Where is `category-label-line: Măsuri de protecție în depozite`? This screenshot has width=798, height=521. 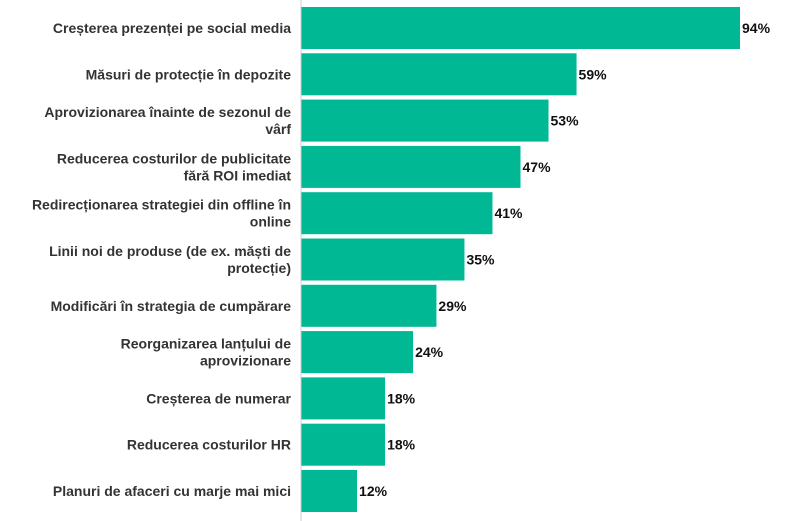
category-label-line: Măsuri de protecție în depozite is located at coordinates (189, 74).